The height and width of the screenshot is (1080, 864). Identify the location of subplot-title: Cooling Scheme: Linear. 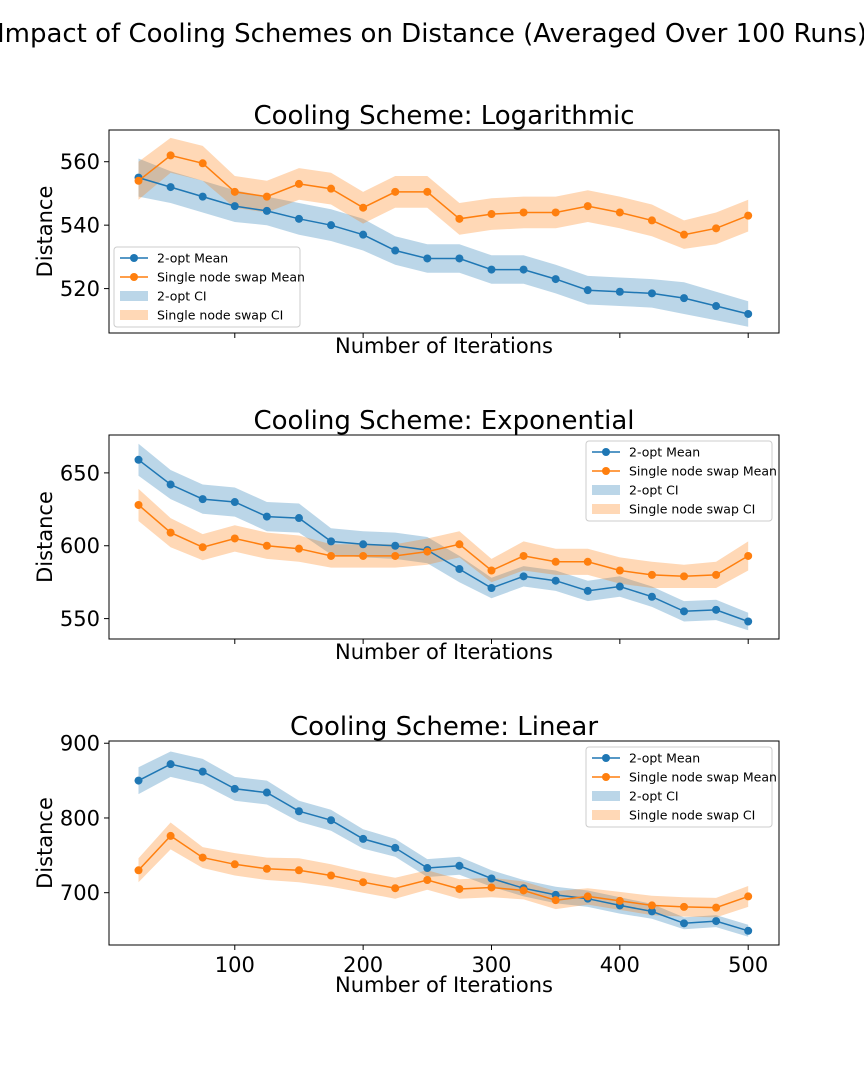
(444, 727).